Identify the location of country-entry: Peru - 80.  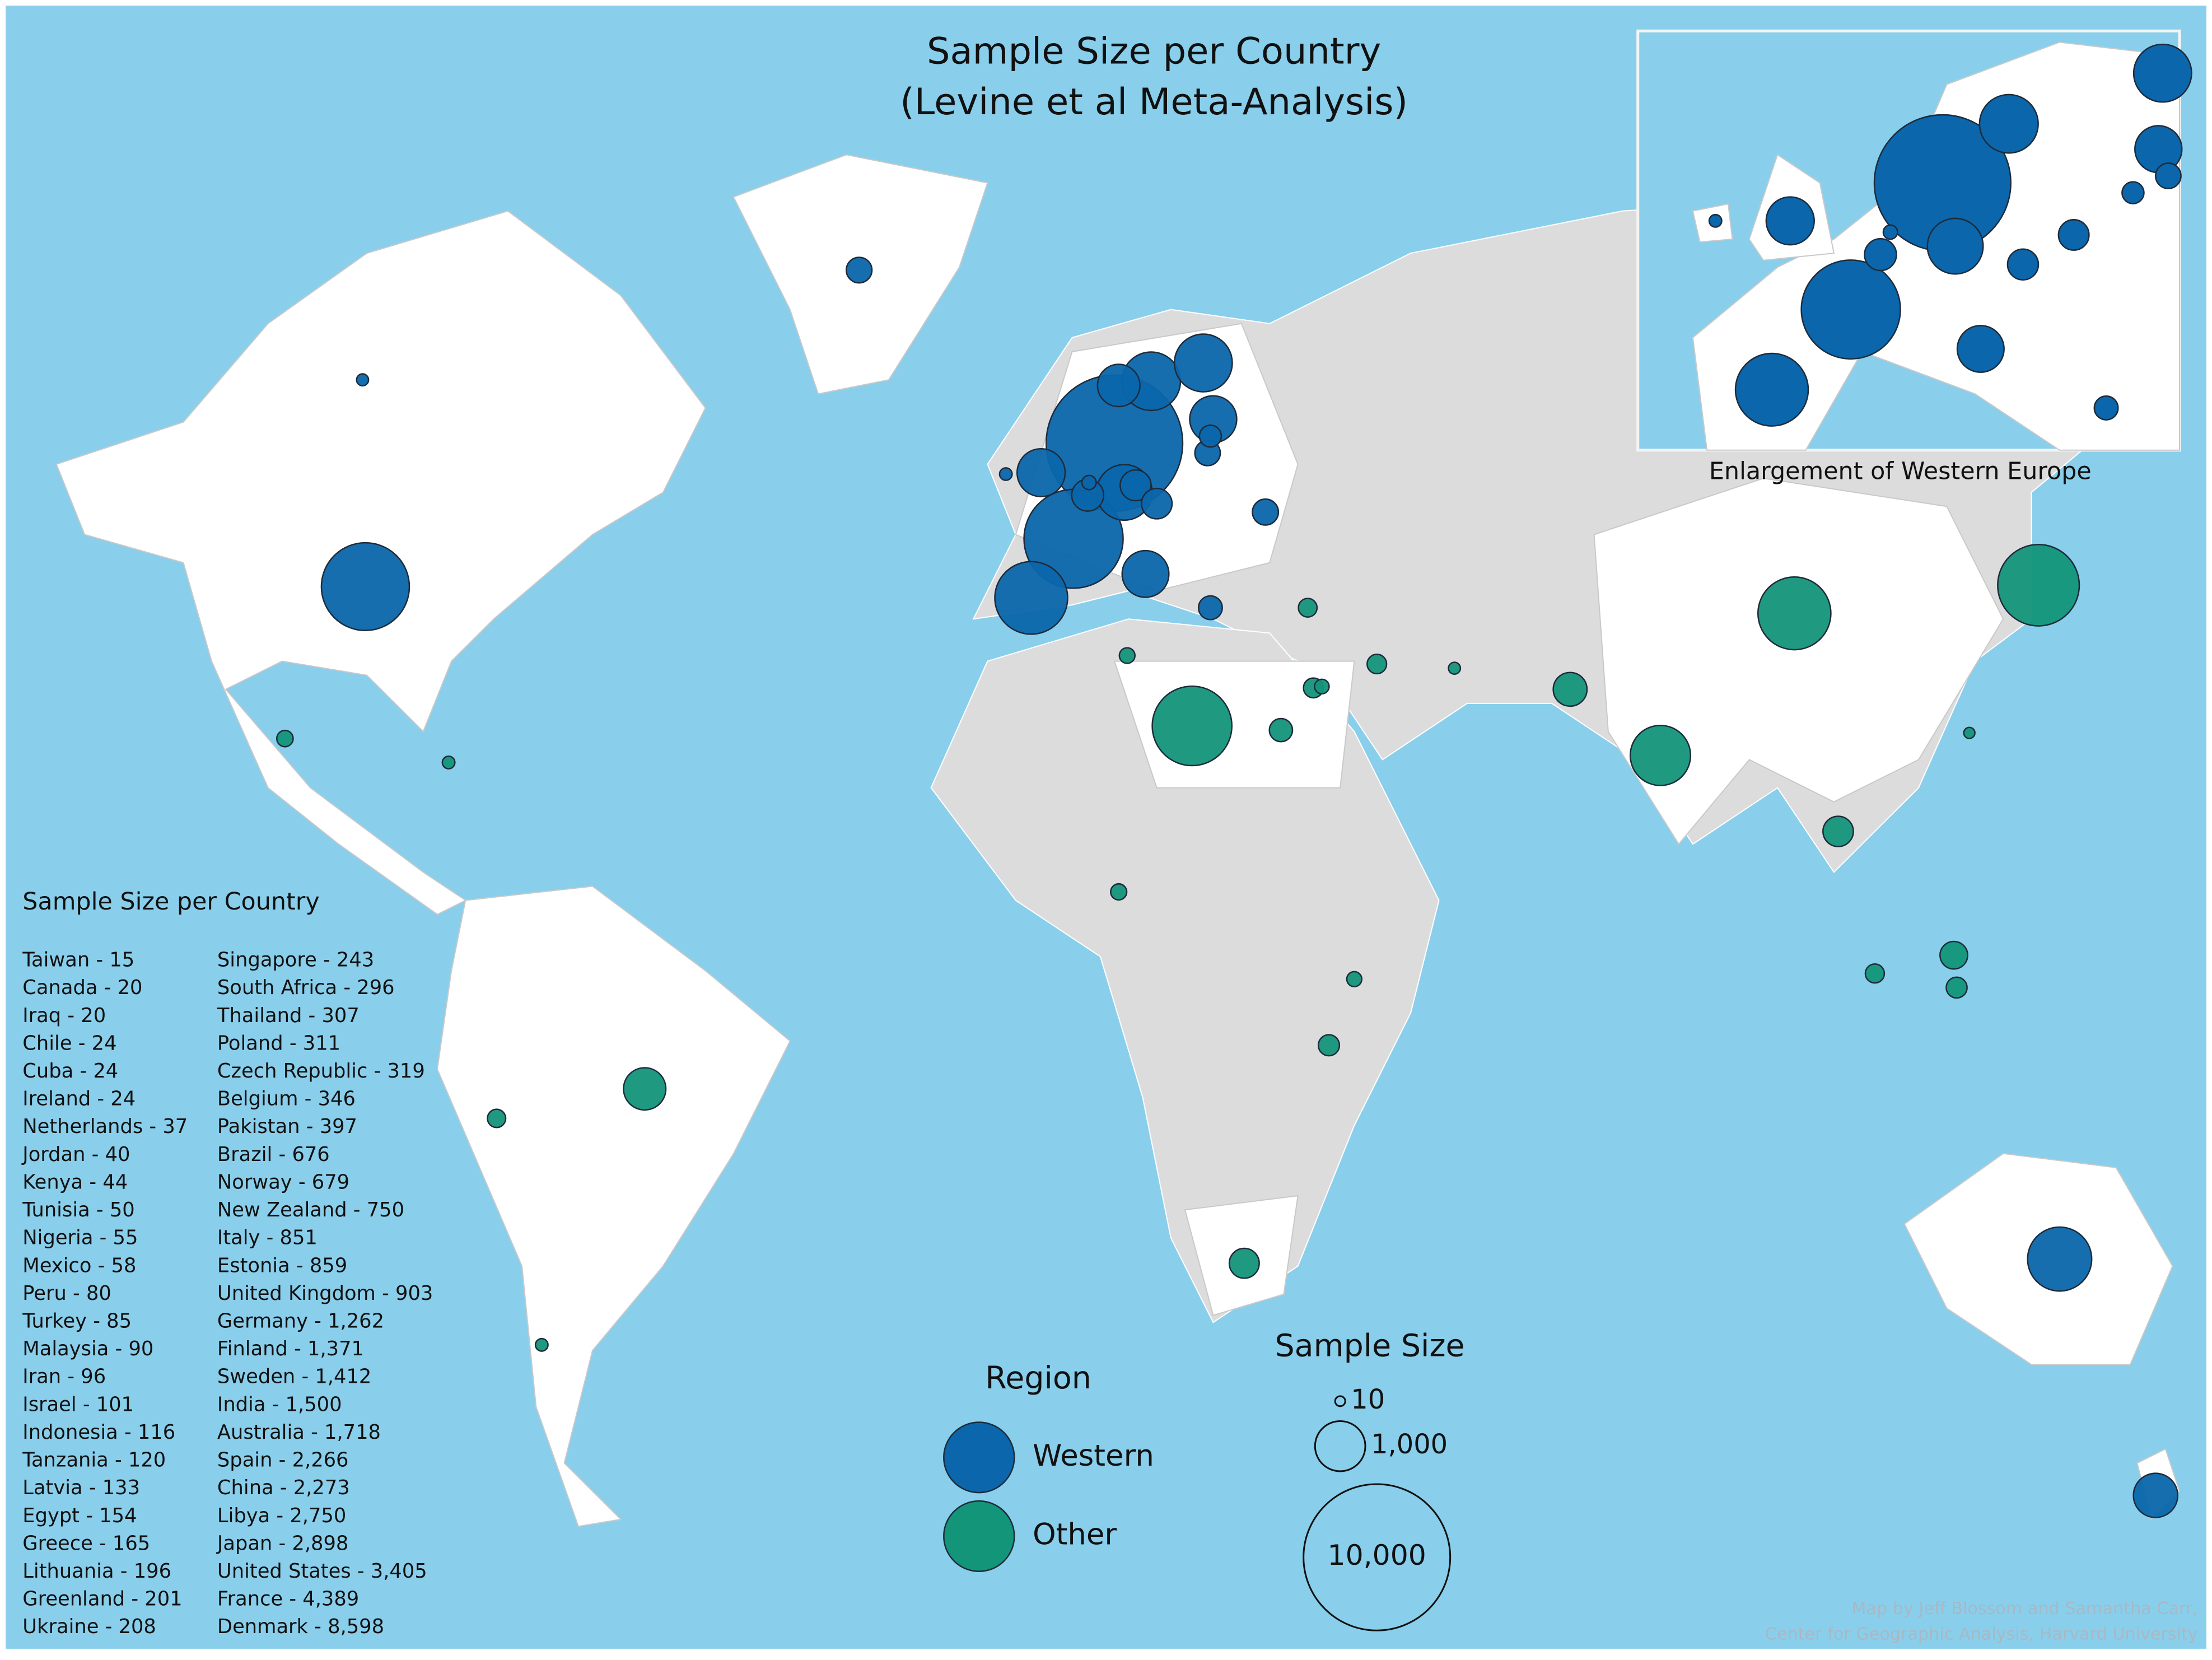
(66, 1293).